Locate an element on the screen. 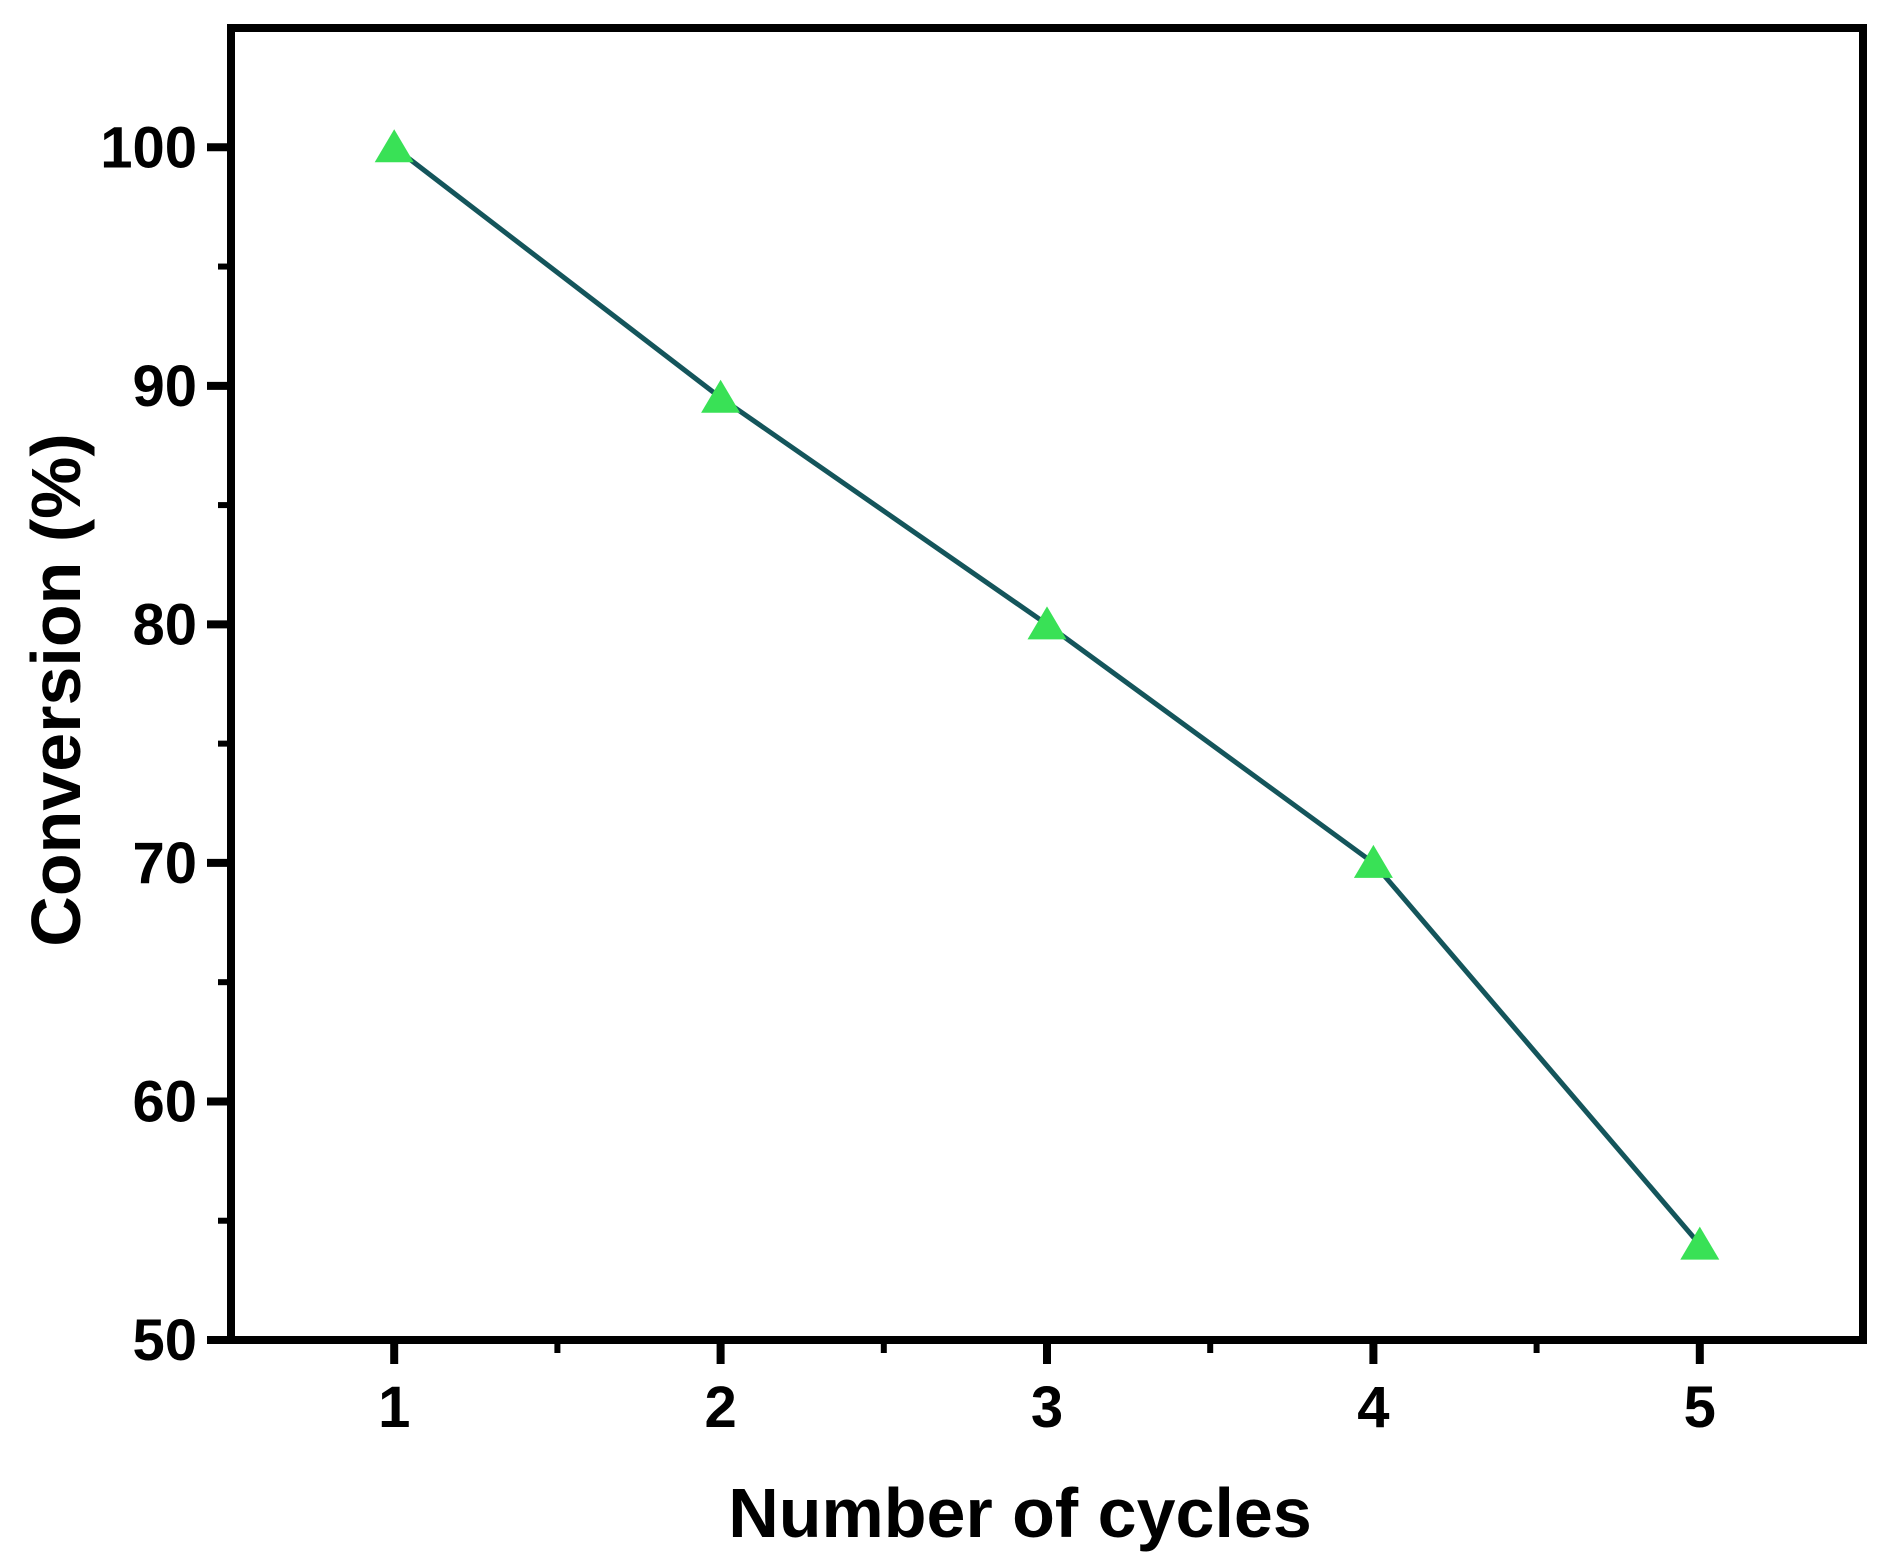 The image size is (1890, 1566). y-tick-label: 50 is located at coordinates (164, 1340).